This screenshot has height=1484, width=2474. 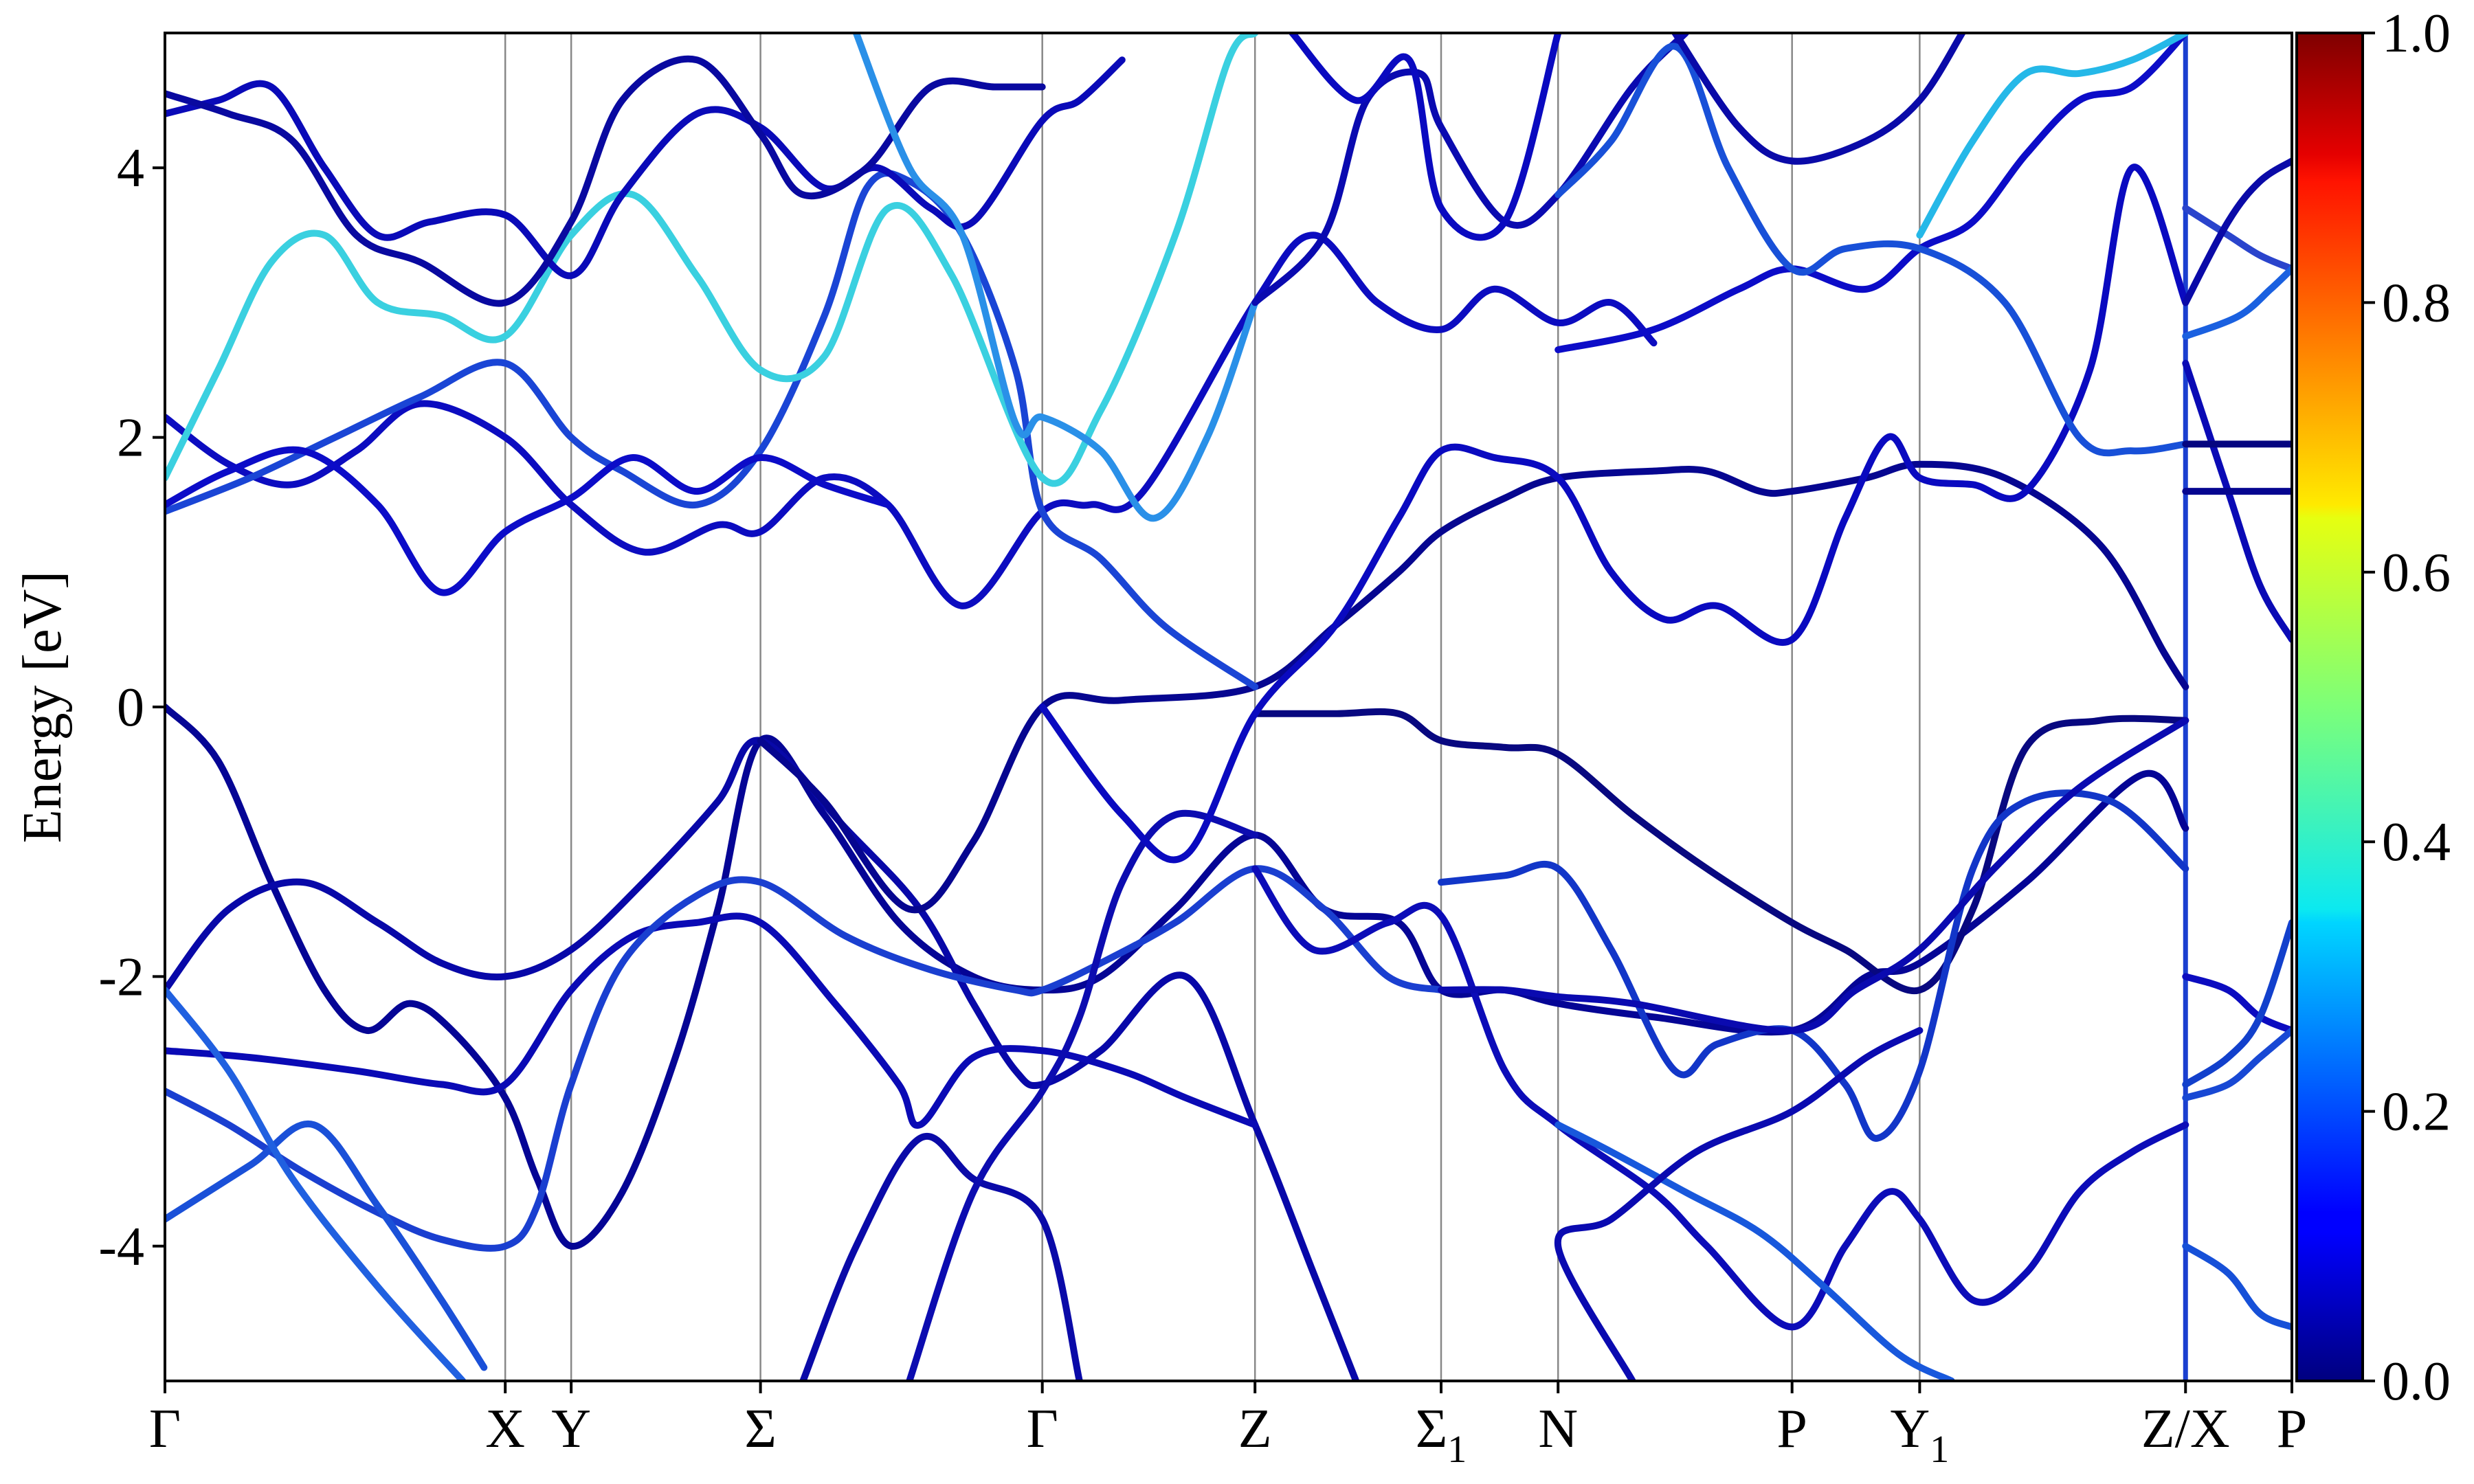 What do you see at coordinates (571, 1429) in the screenshot?
I see `x-tick-label: Y` at bounding box center [571, 1429].